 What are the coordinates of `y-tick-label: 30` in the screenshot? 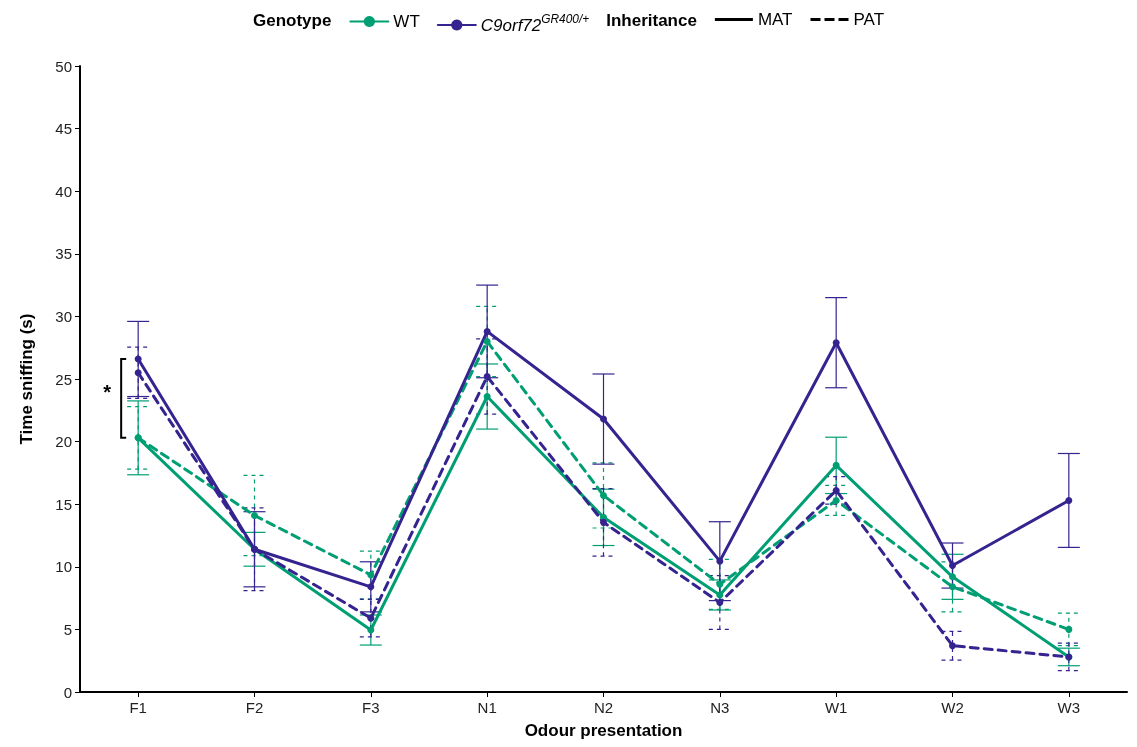 It's located at (63, 316).